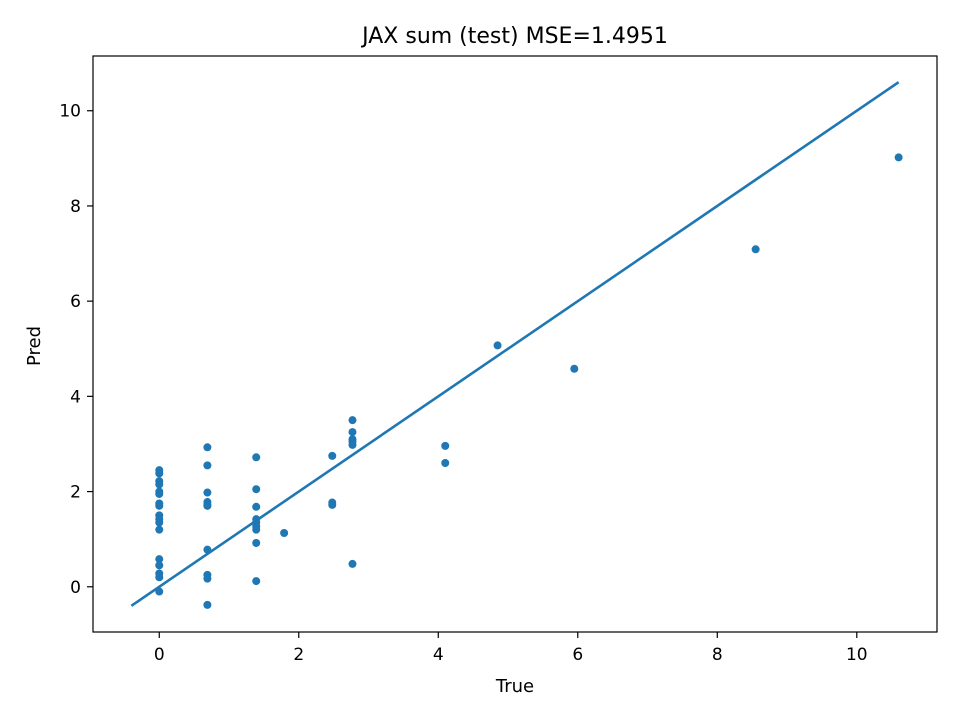 The width and height of the screenshot is (960, 720). Describe the element at coordinates (75, 302) in the screenshot. I see `y-tick-label: 6` at that location.